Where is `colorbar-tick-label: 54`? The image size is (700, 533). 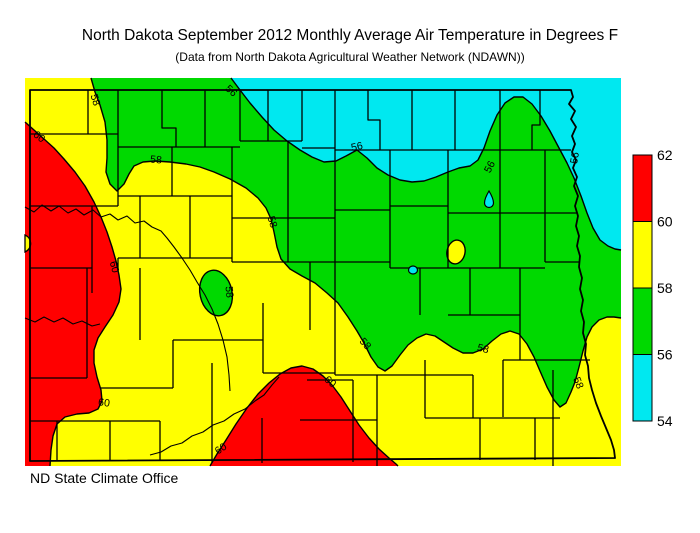
colorbar-tick-label: 54 is located at coordinates (665, 421).